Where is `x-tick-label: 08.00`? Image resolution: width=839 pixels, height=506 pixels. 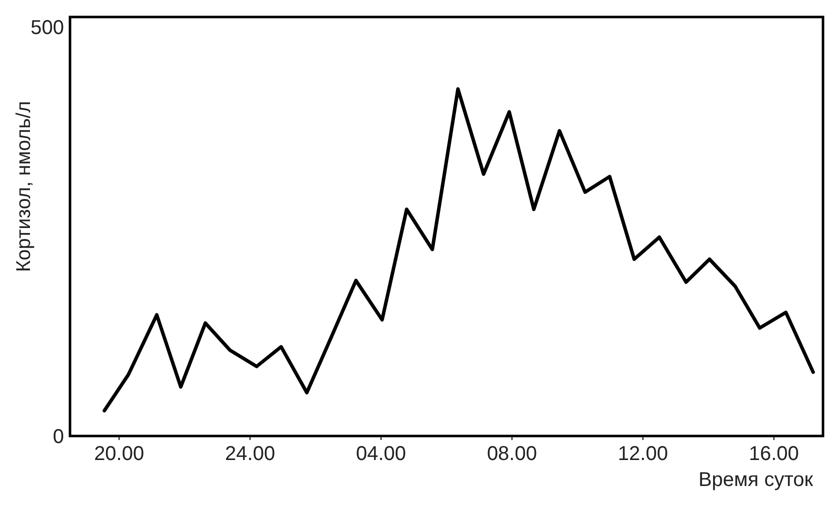
x-tick-label: 08.00 is located at coordinates (512, 454).